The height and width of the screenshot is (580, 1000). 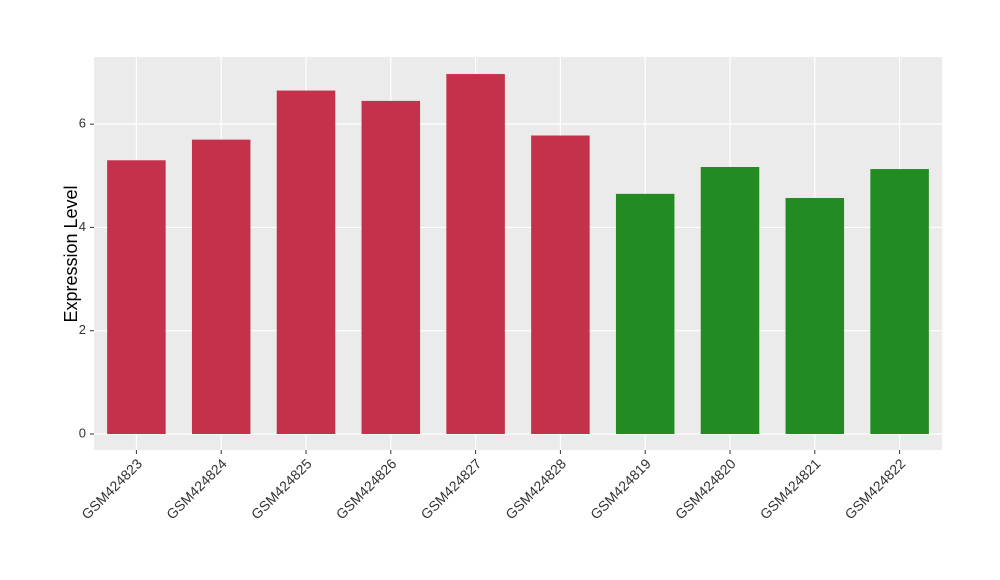 What do you see at coordinates (790, 488) in the screenshot?
I see `x-tick-label: GSM424821` at bounding box center [790, 488].